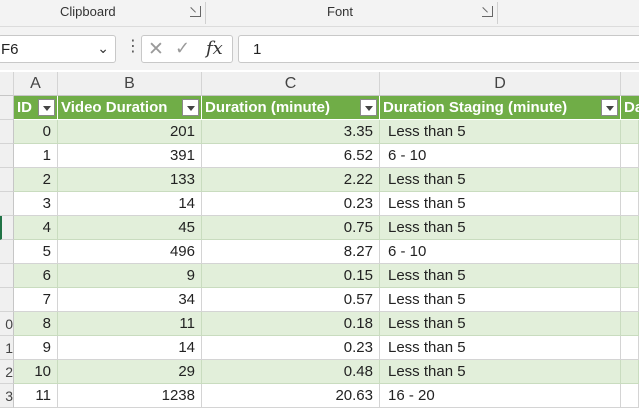 The image size is (639, 410). I want to click on cell-id: 6, so click(36, 276).